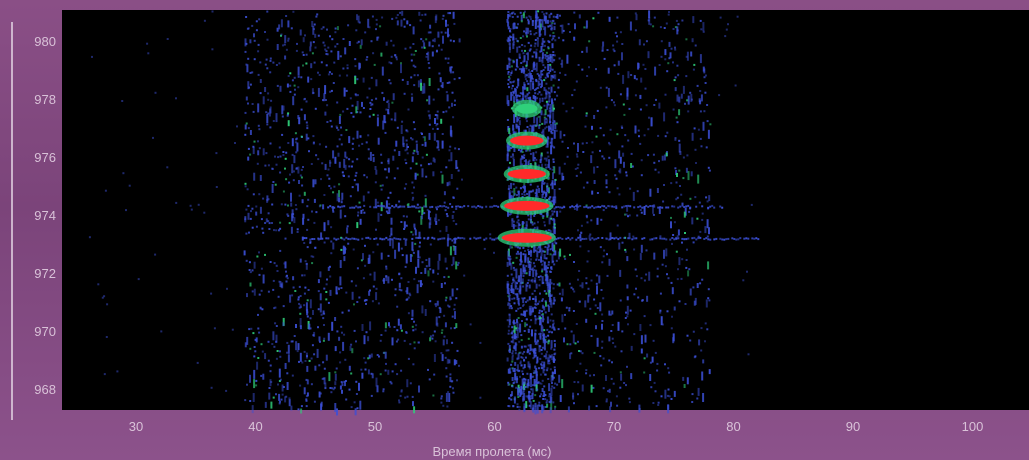 The width and height of the screenshot is (1029, 460). I want to click on x-tick-label: 70, so click(614, 426).